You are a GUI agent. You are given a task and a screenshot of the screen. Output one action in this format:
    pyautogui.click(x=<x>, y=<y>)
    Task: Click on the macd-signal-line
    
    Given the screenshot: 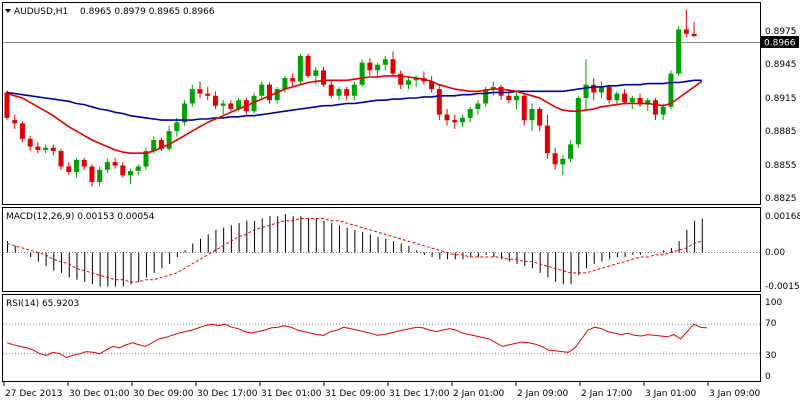 What is the action you would take?
    pyautogui.click(x=354, y=250)
    